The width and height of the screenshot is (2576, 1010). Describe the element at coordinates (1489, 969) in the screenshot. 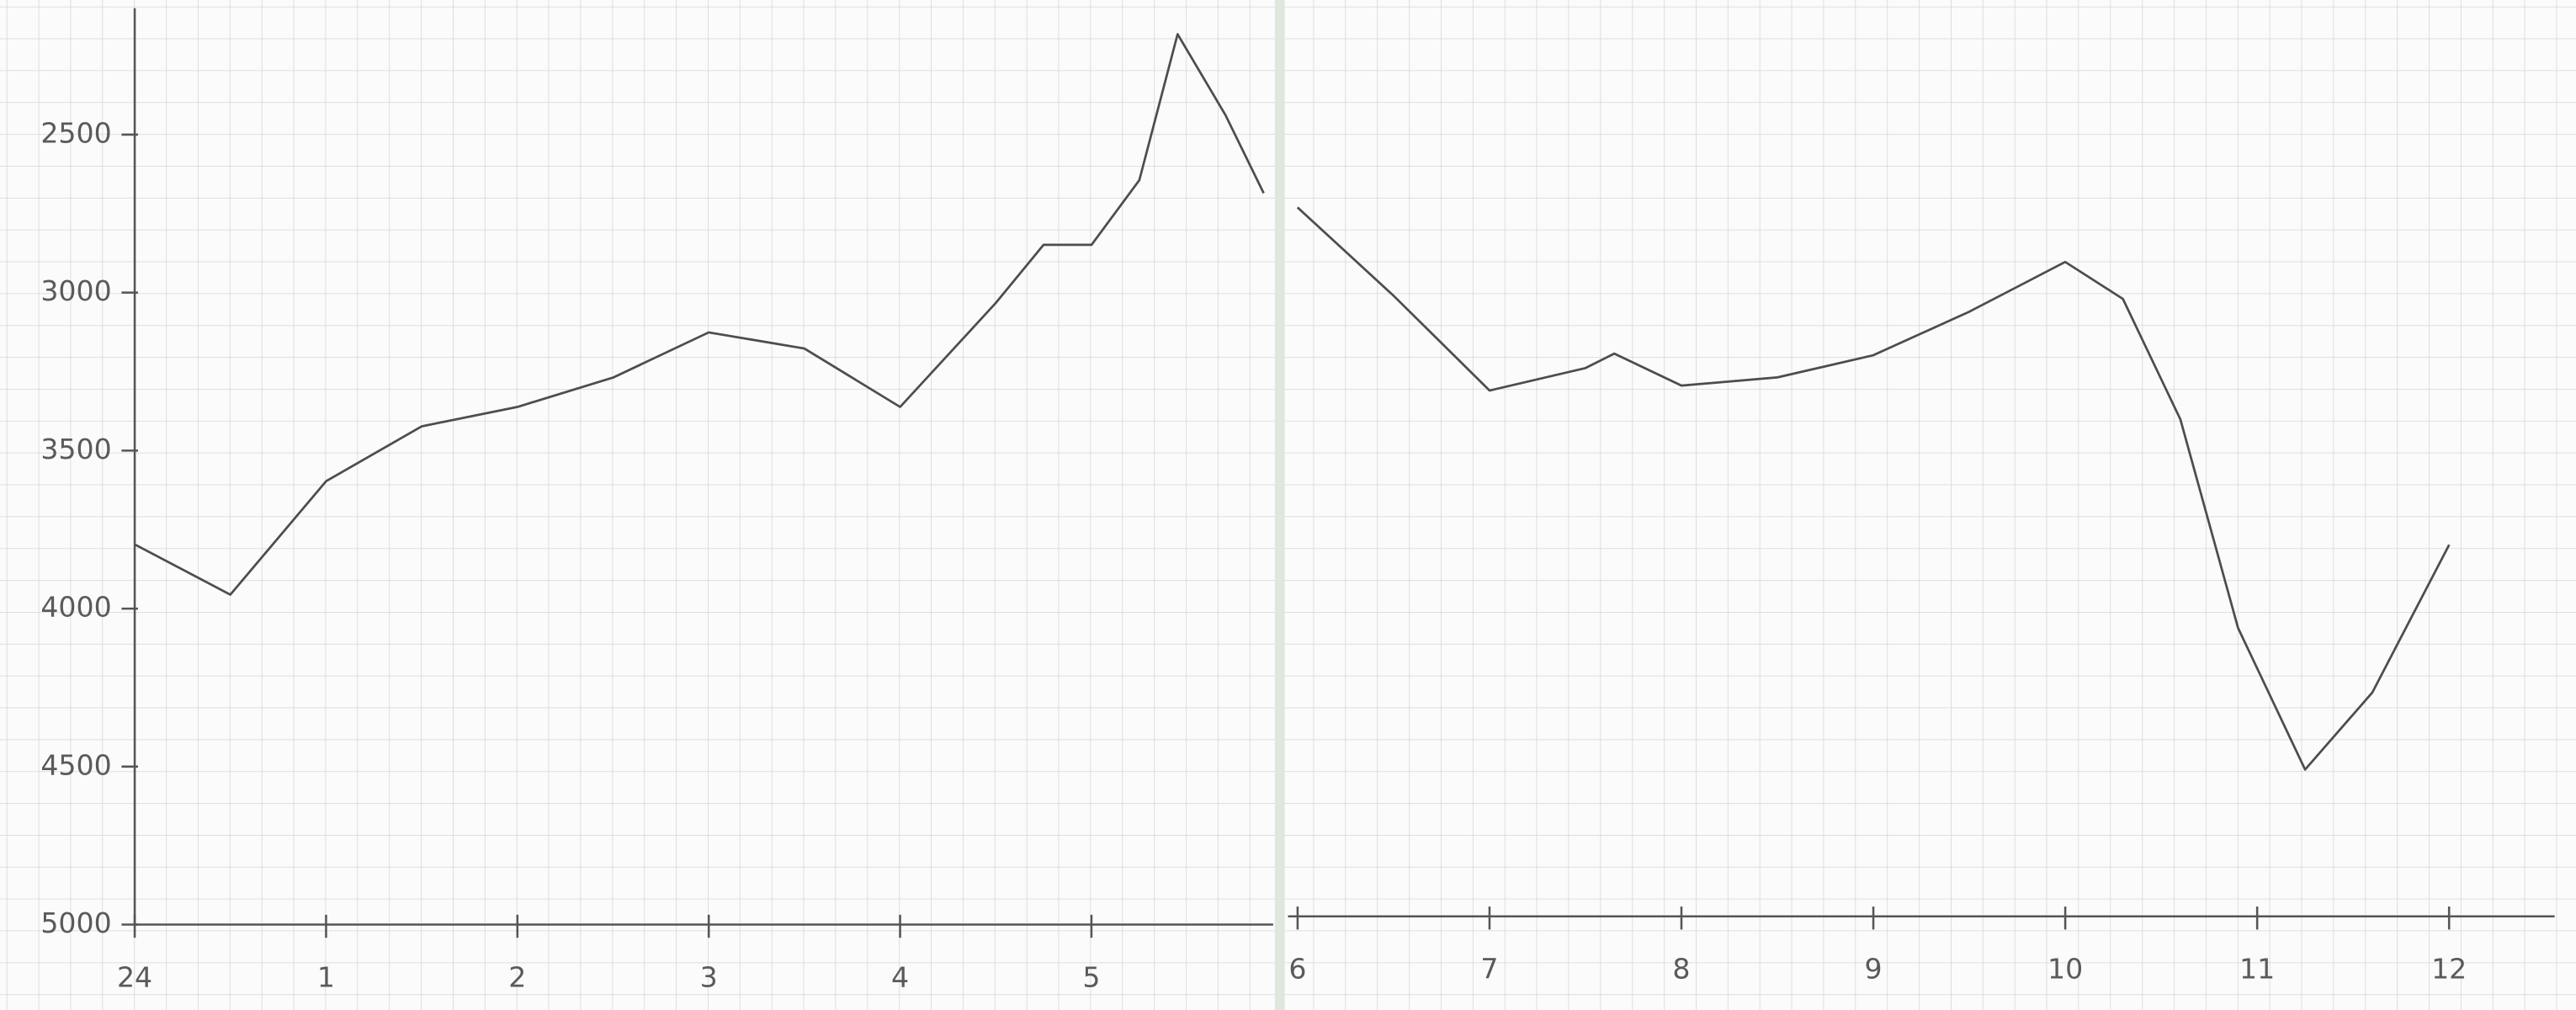

I see `x-tick-label: 7` at that location.